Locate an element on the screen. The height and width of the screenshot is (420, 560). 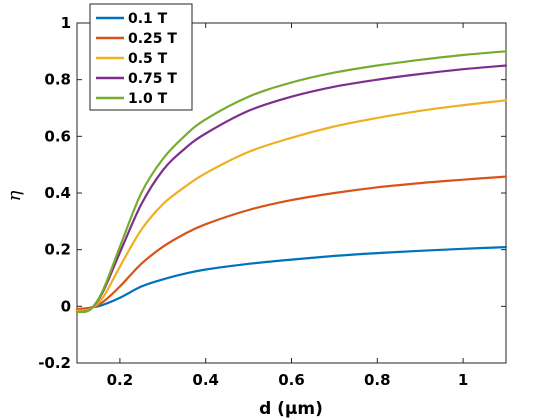
legend: 0.1 T 0.25 T 0.5 T 0.75 T 1.0 T is located at coordinates (141, 57).